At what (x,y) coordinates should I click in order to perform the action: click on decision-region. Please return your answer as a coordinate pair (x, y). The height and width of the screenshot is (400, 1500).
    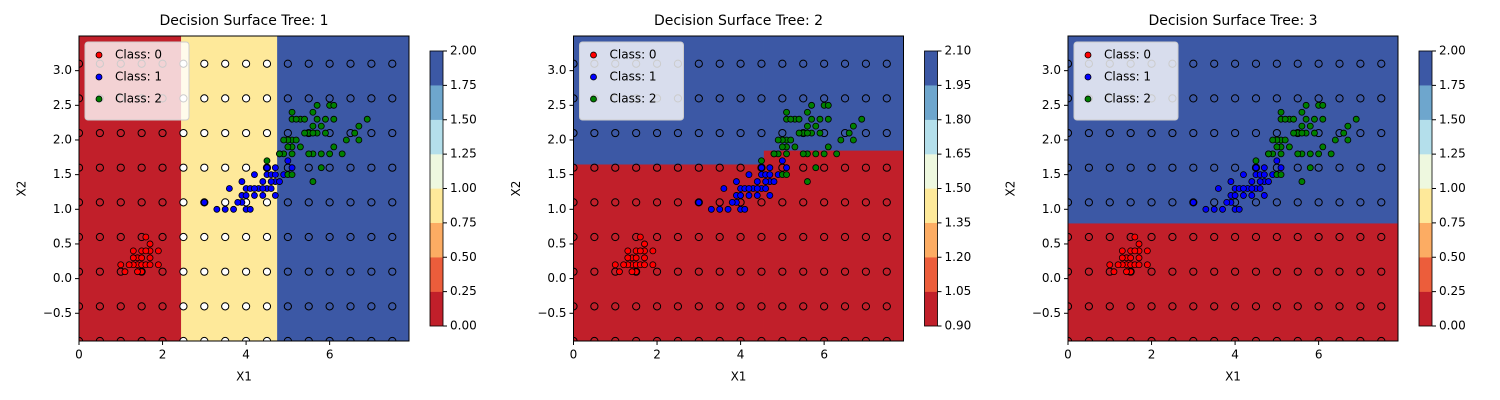
    Looking at the image, I should click on (833, 93).